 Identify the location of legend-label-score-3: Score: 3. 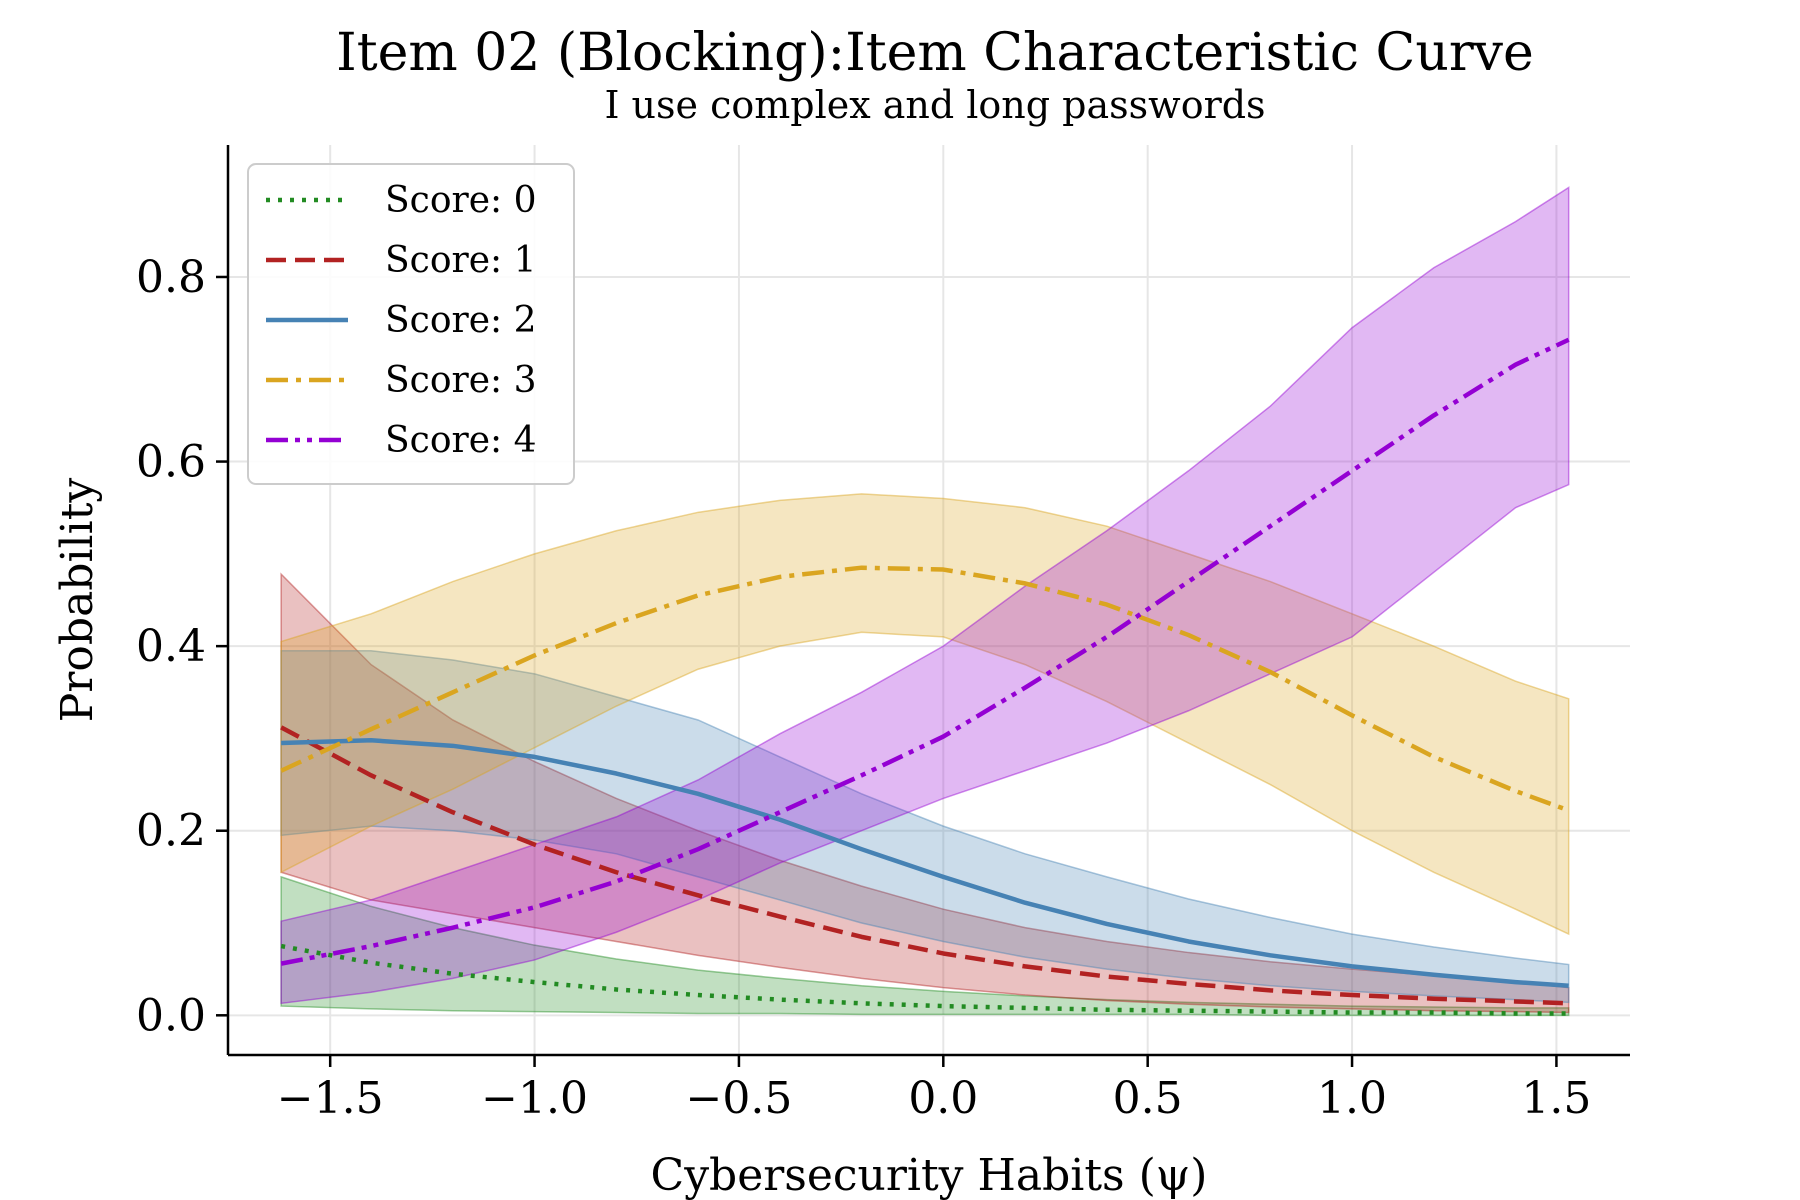
(461, 380).